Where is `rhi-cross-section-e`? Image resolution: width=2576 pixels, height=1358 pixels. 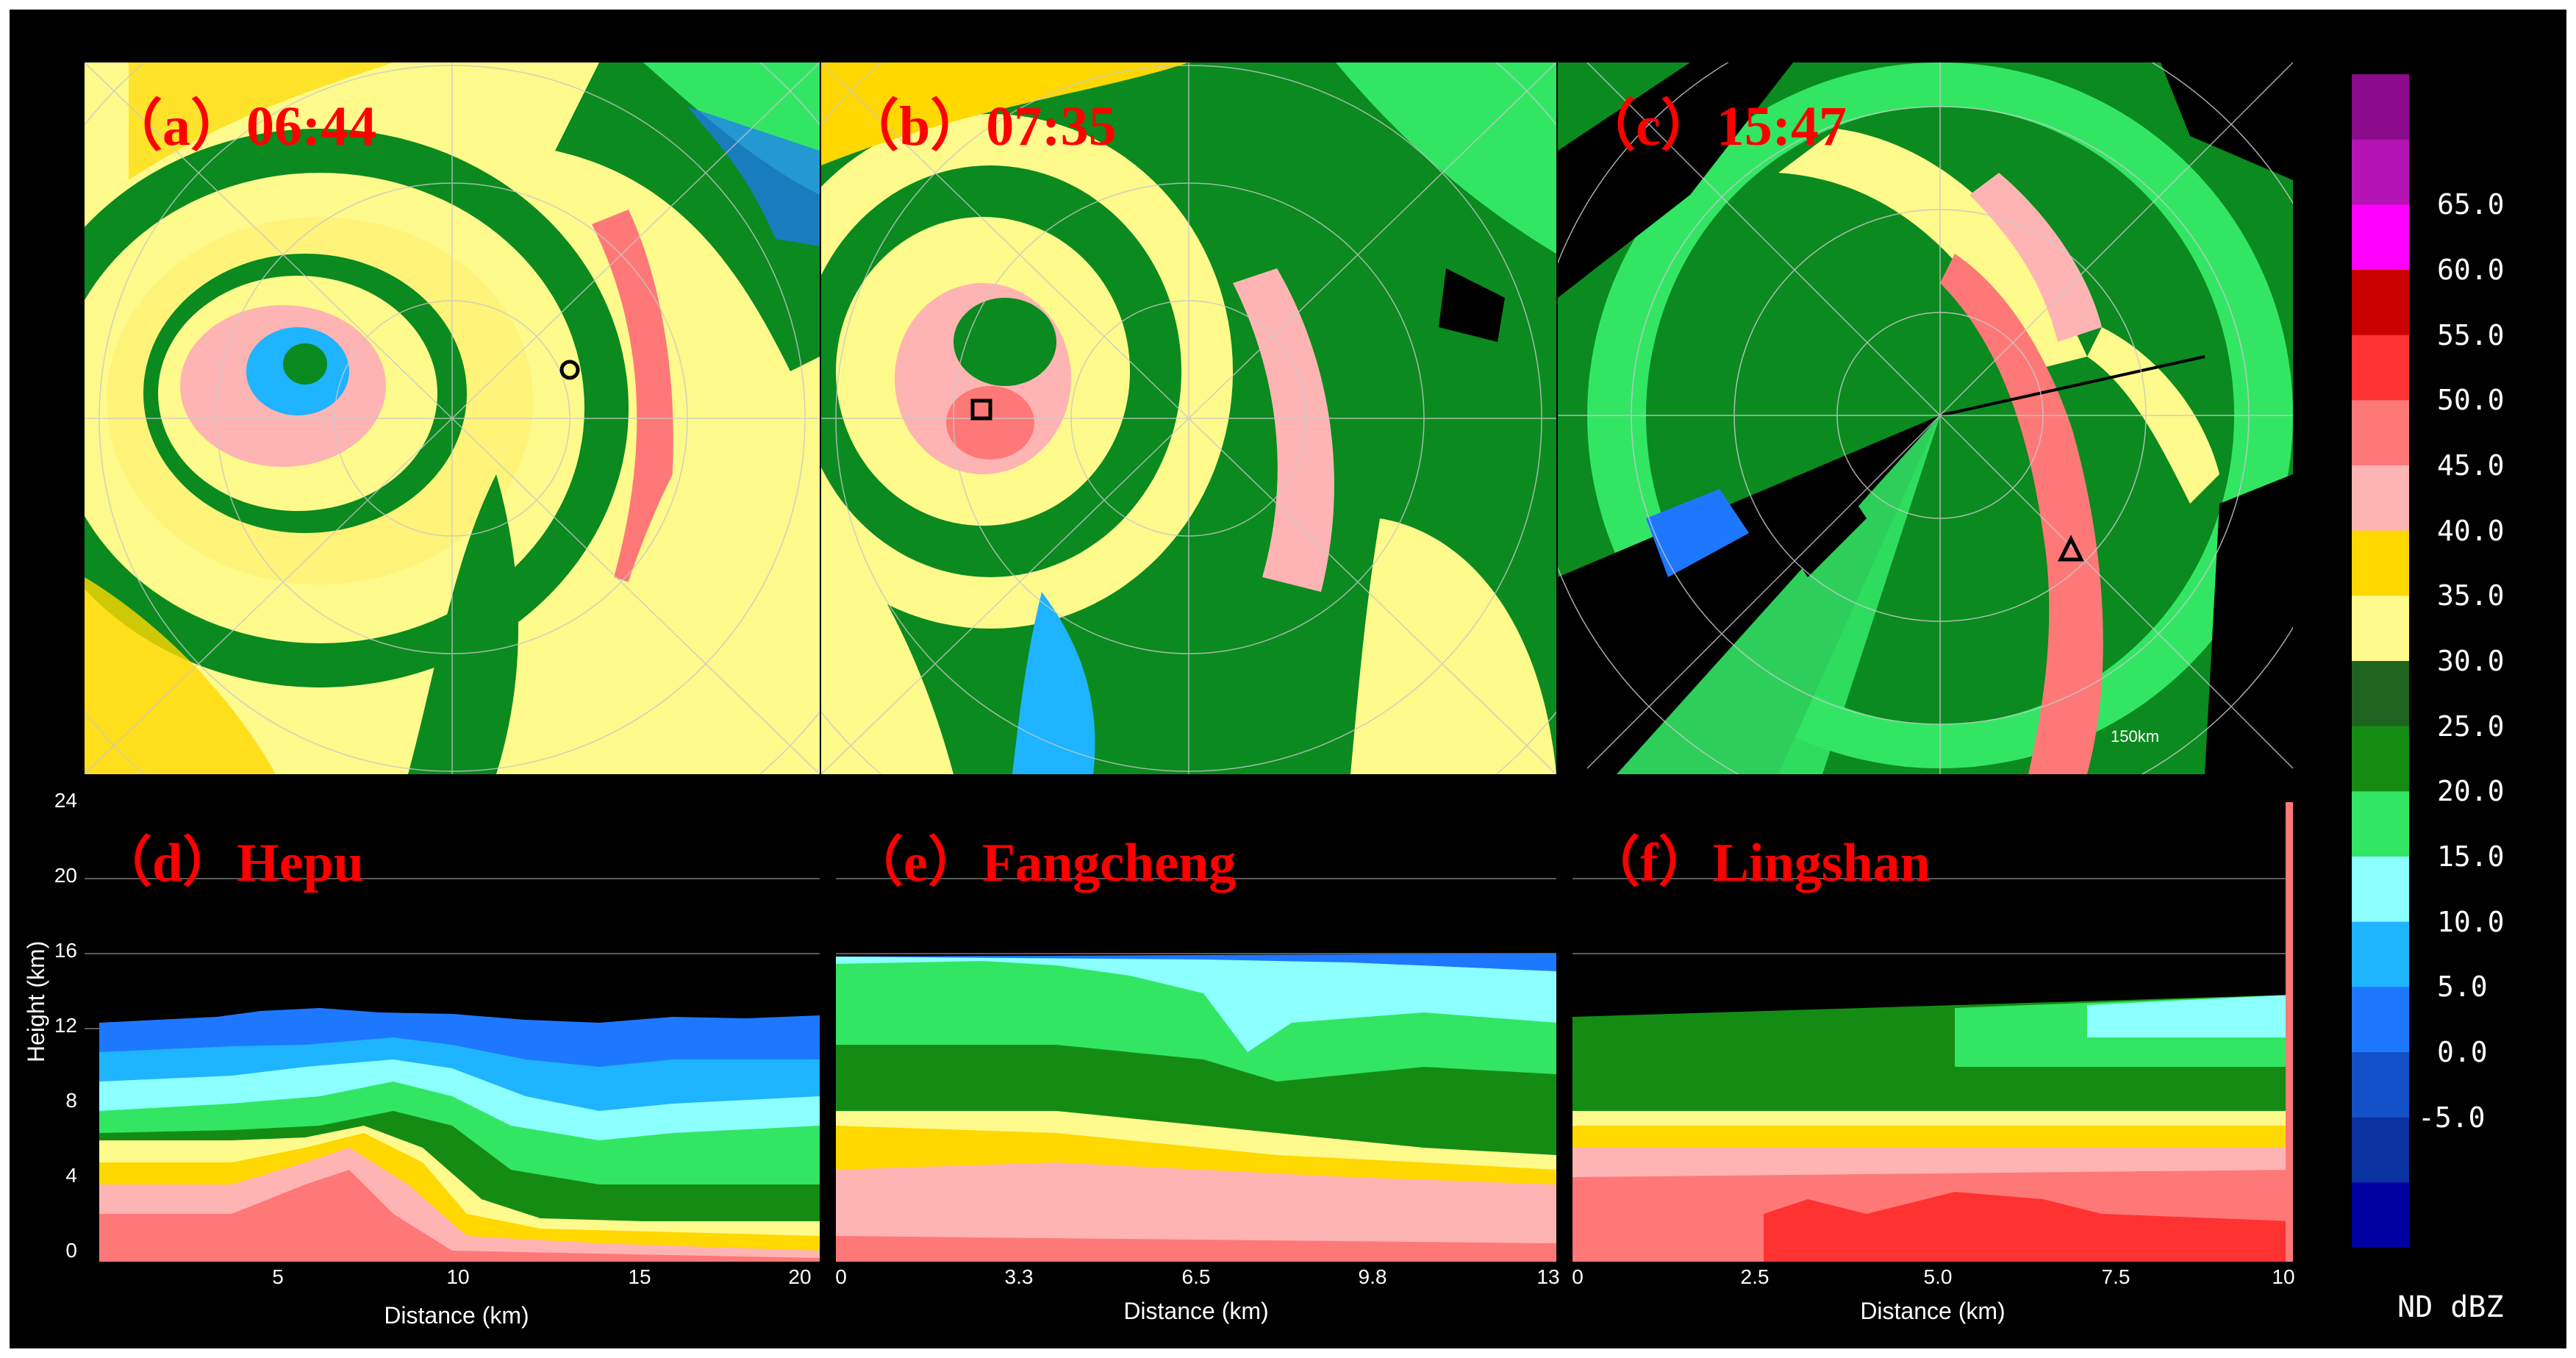 rhi-cross-section-e is located at coordinates (1196, 1032).